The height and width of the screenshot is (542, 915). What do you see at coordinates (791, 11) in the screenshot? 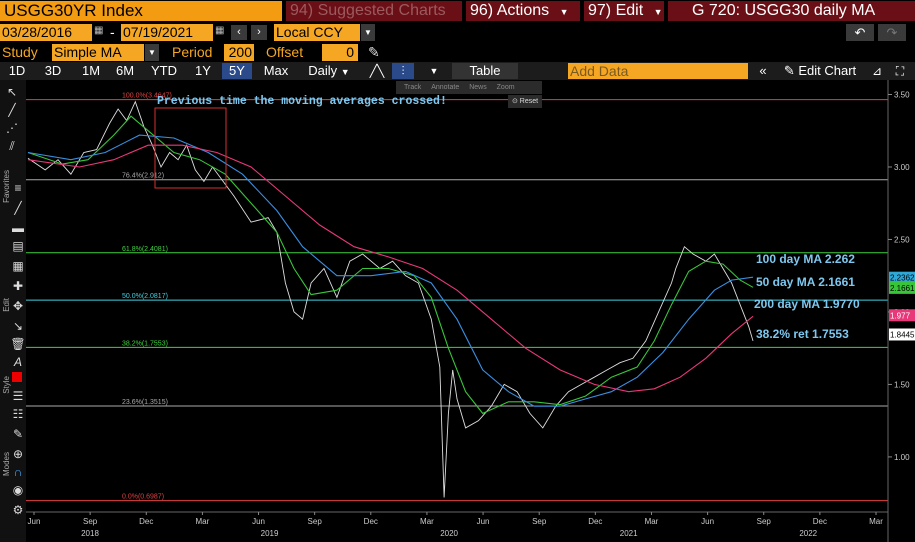
I see `page-title: G 720: USGG30 daily MA` at bounding box center [791, 11].